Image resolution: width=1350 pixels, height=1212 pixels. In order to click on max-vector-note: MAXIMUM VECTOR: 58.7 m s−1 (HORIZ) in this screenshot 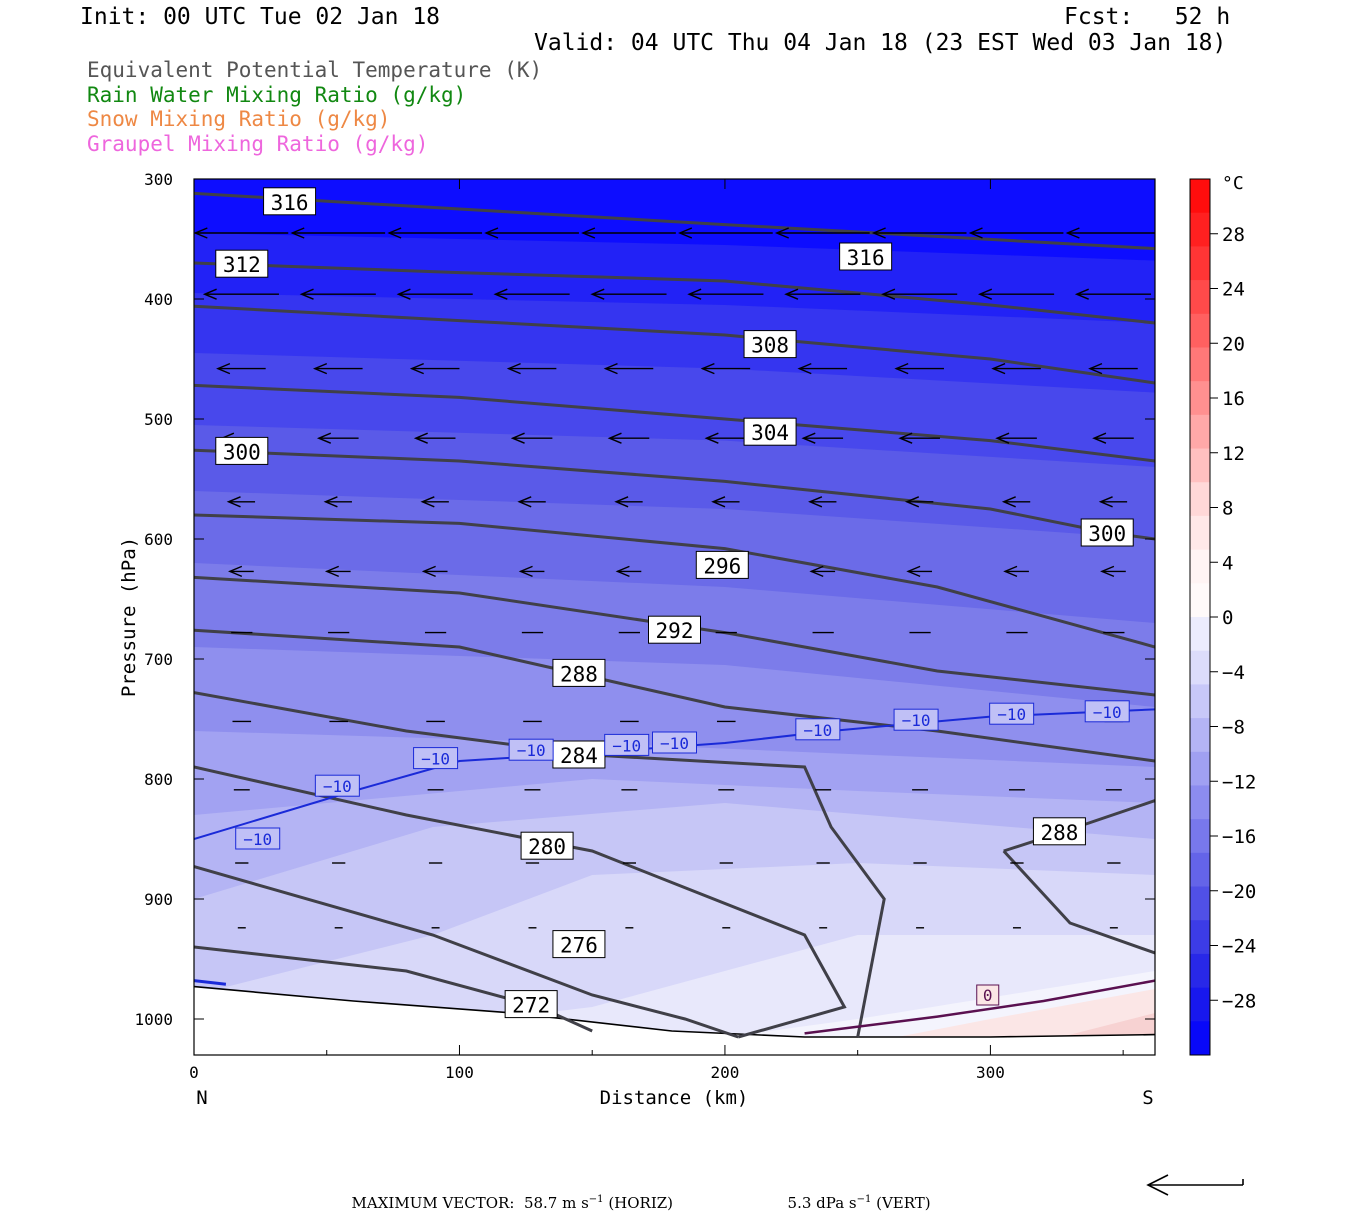, I will do `click(508, 1194)`.